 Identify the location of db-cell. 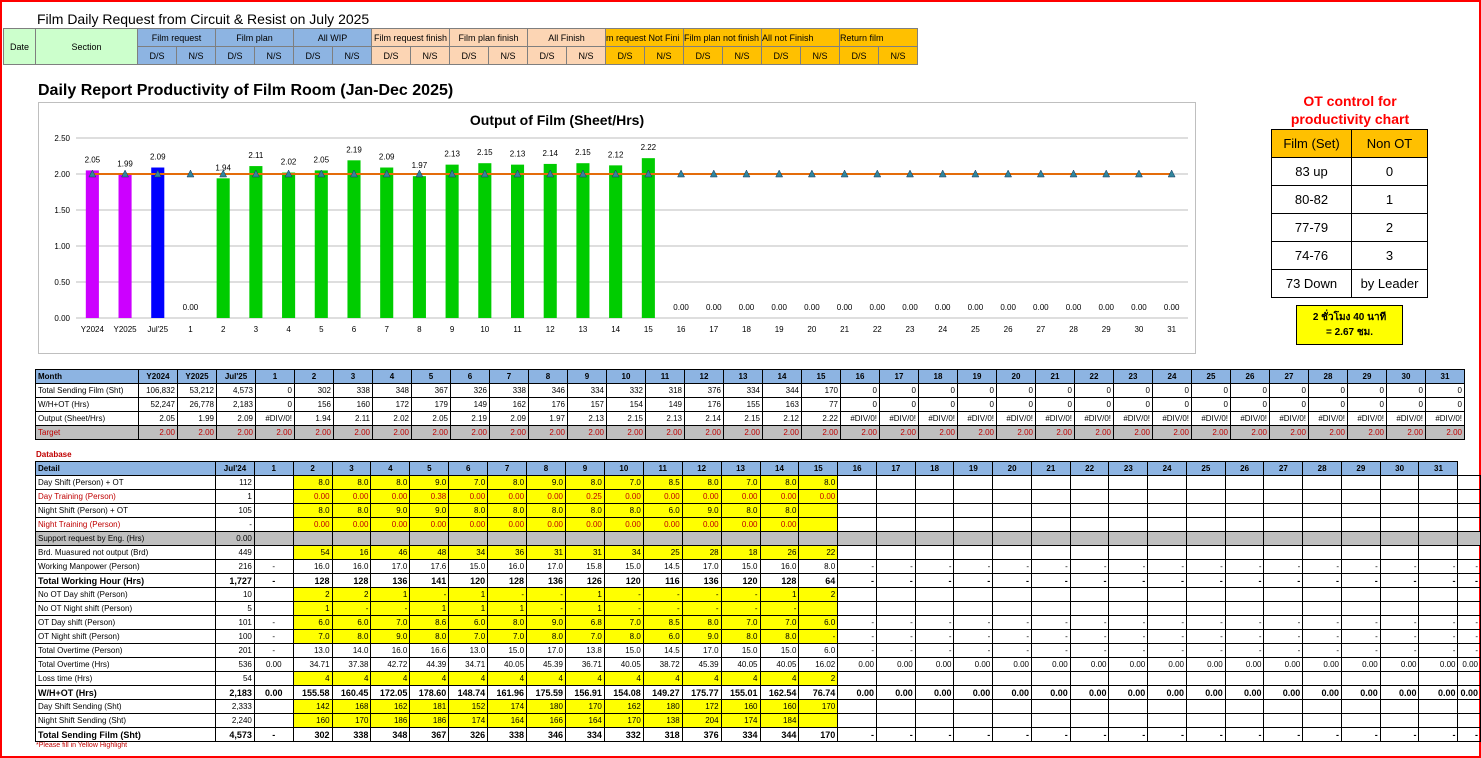
(818, 524).